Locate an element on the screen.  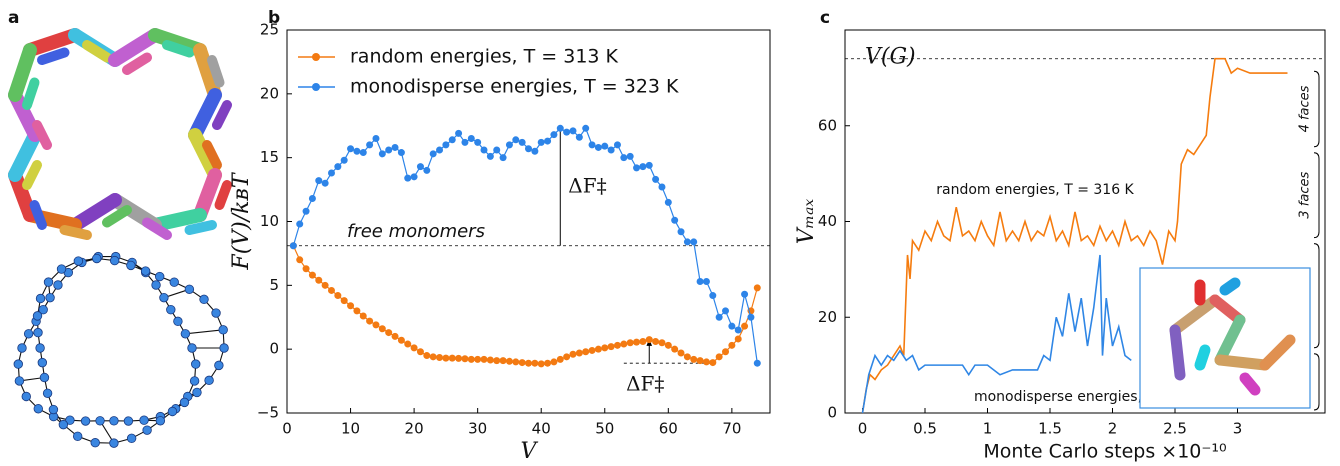
x-tick-label: 50 is located at coordinates (604, 429).